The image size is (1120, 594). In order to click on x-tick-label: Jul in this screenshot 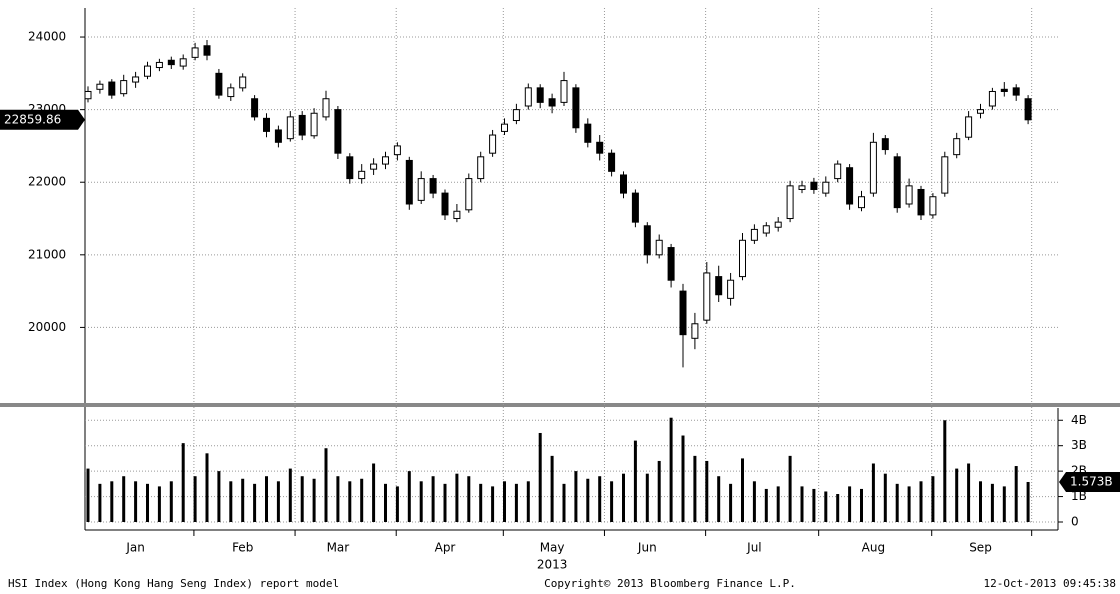, I will do `click(753, 548)`.